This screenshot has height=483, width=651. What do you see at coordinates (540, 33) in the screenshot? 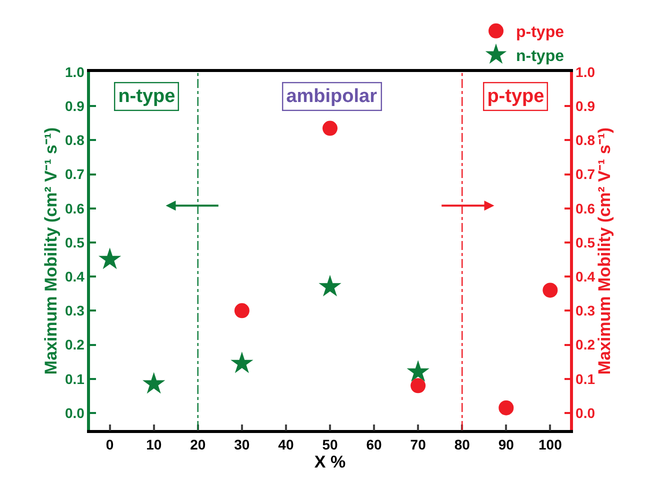
I see `legend-label: p-type` at bounding box center [540, 33].